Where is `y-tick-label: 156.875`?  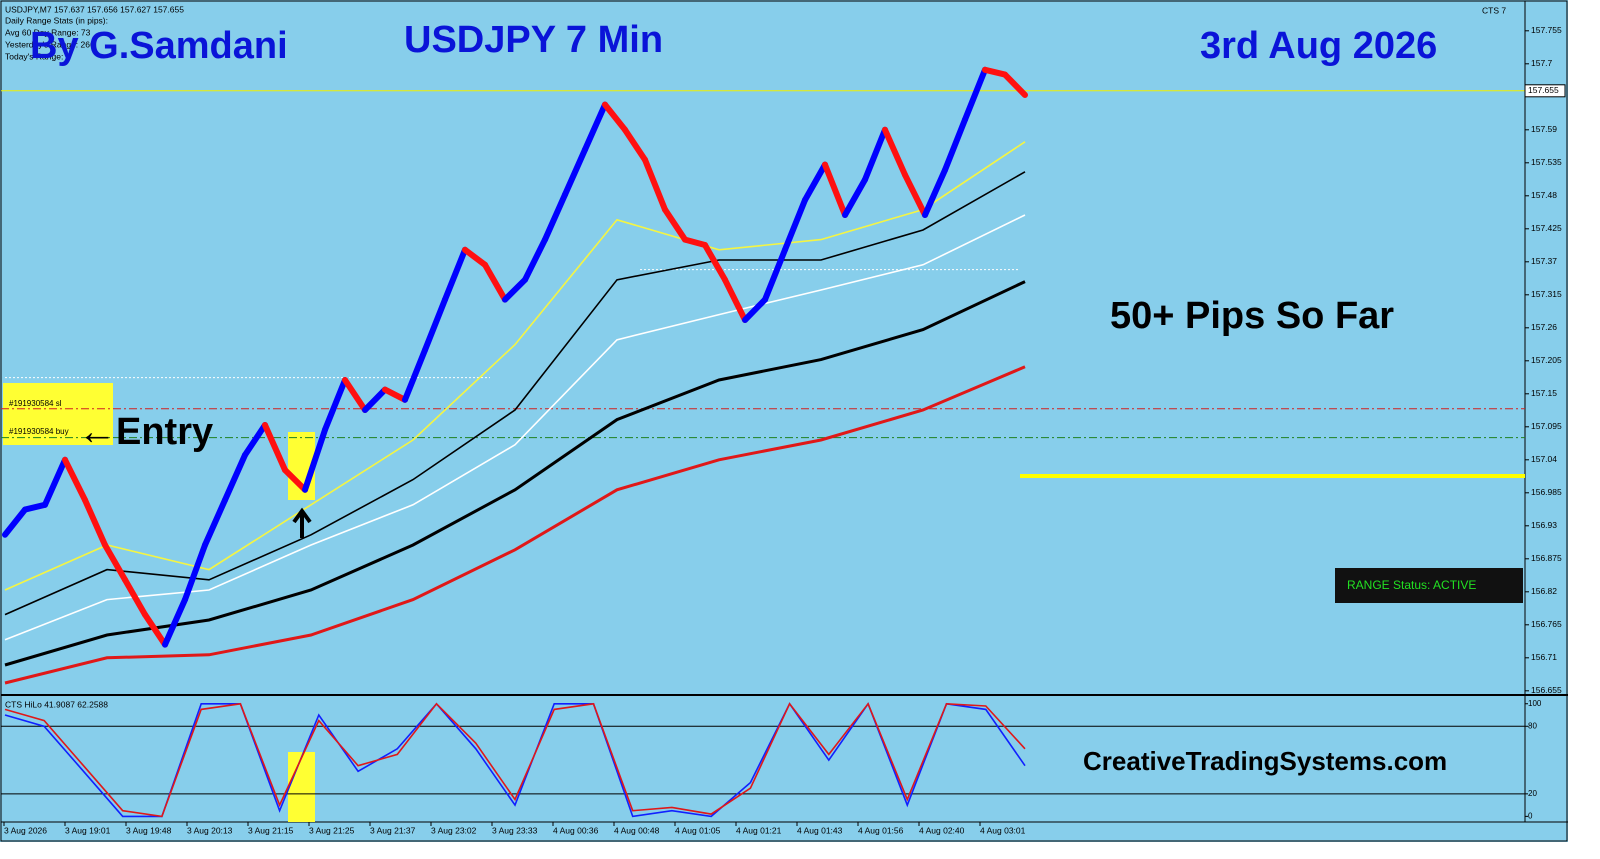 y-tick-label: 156.875 is located at coordinates (1546, 558).